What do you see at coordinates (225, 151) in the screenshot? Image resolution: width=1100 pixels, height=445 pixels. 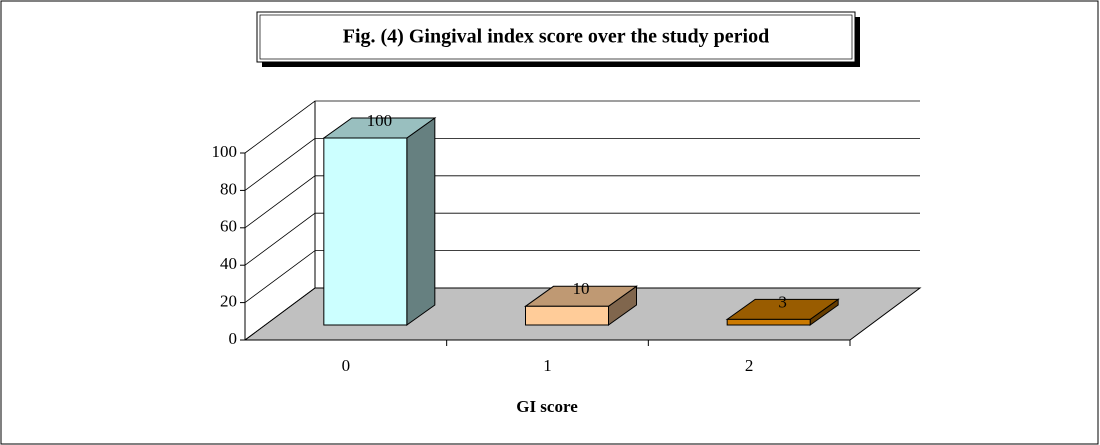 I see `y-tick-label: 100` at bounding box center [225, 151].